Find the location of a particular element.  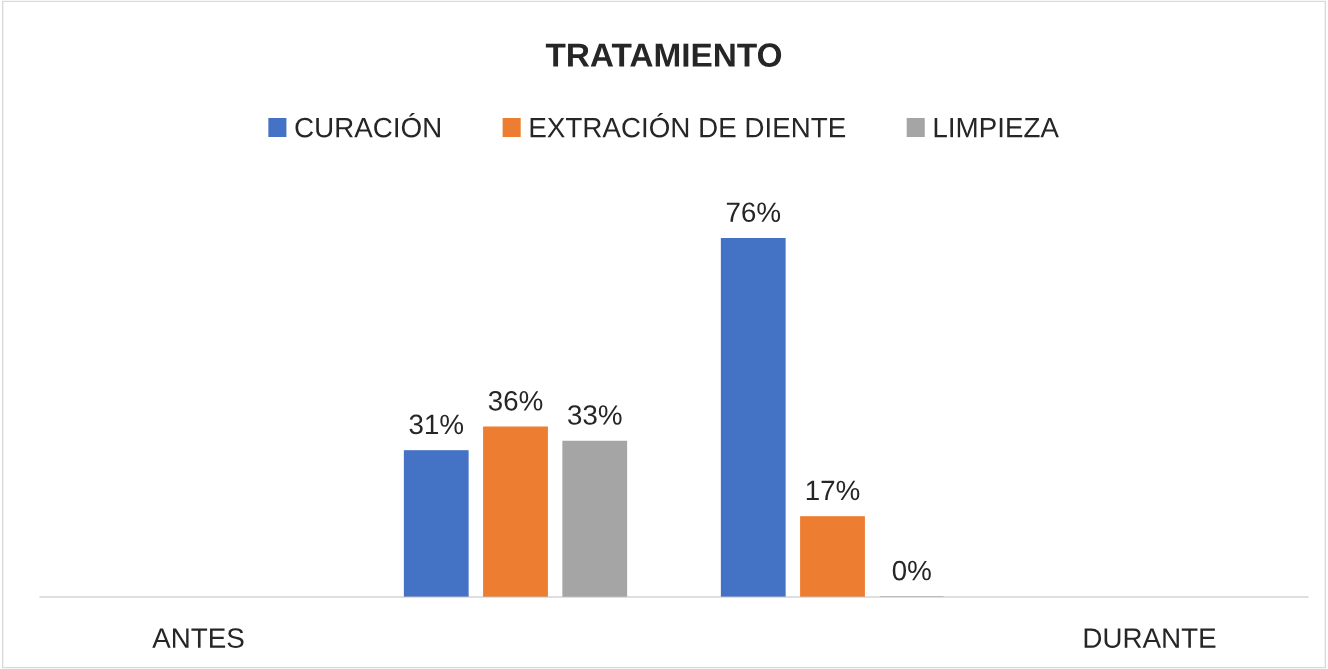

x-tick-label: ANTES is located at coordinates (198, 638).